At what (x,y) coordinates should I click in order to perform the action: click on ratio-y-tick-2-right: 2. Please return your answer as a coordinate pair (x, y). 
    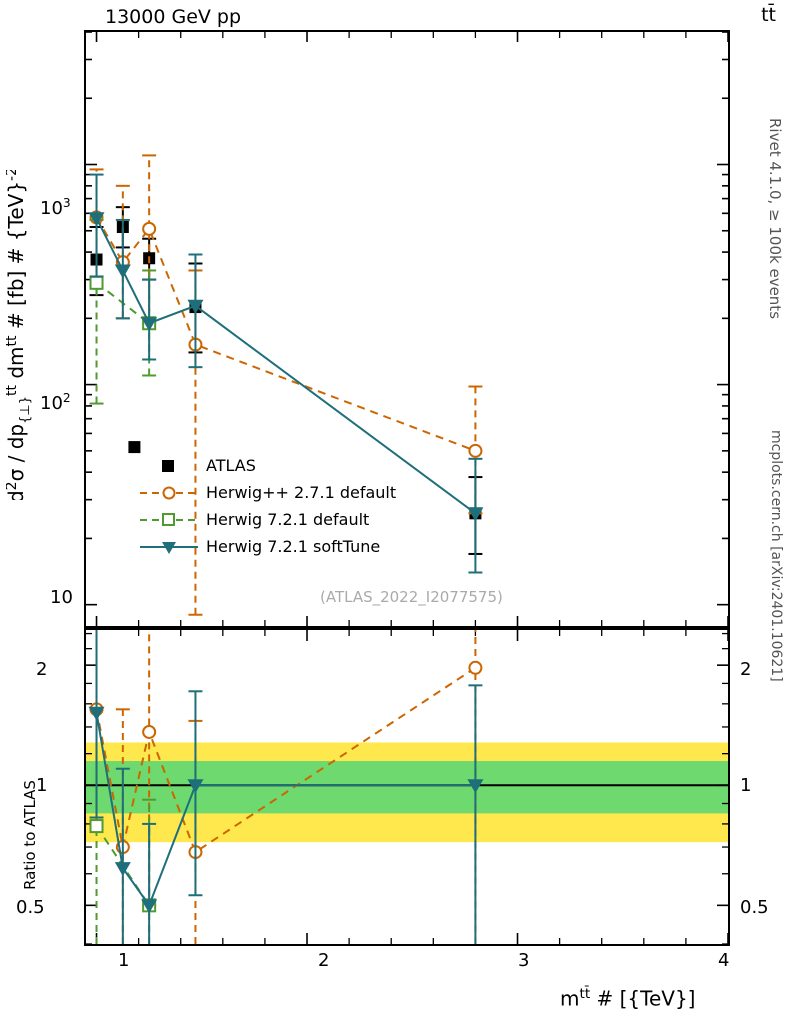
    Looking at the image, I should click on (746, 669).